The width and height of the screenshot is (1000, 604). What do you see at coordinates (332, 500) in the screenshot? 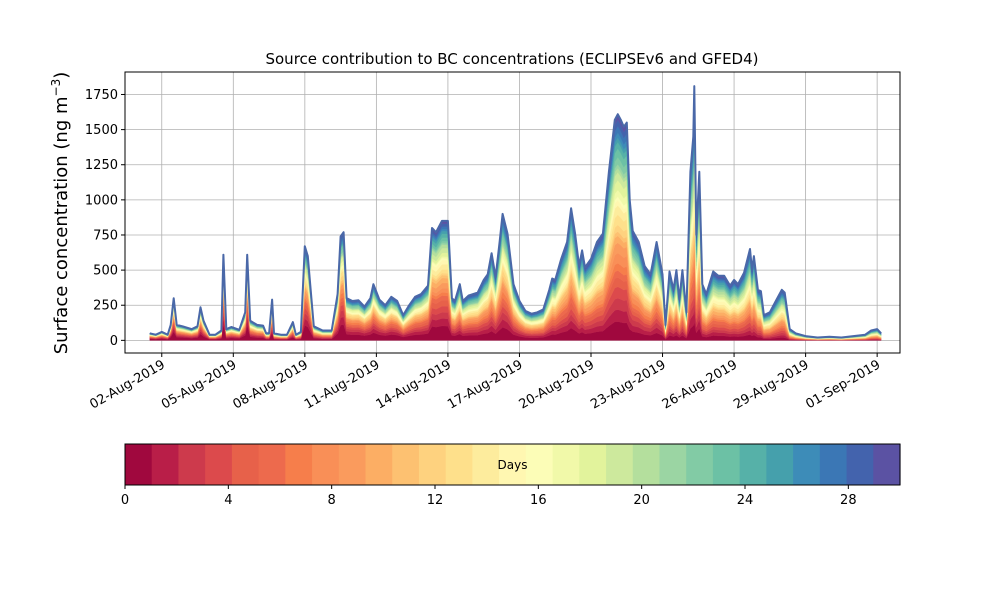
I see `colorbar-tick-label-2: 8` at bounding box center [332, 500].